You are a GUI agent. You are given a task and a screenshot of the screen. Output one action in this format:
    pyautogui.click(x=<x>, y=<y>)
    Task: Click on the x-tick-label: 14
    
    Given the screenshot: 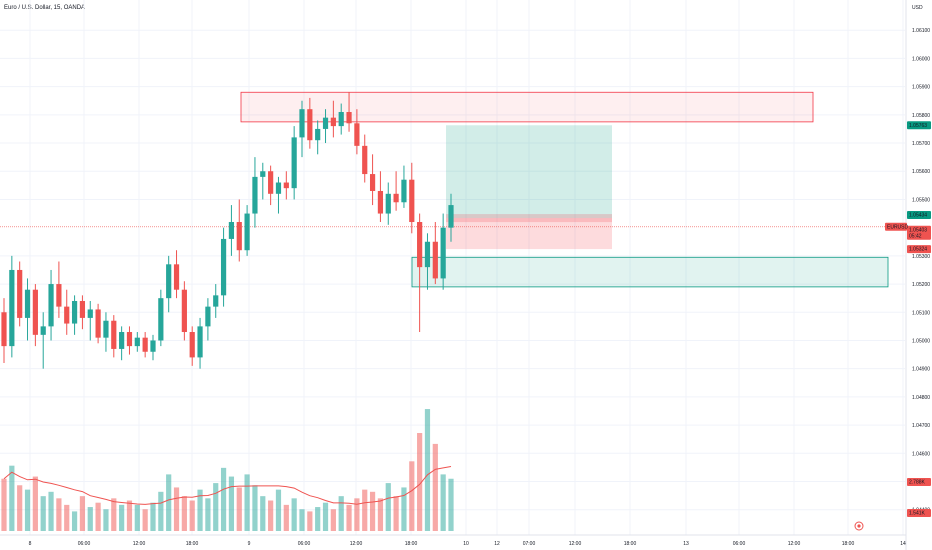 What is the action you would take?
    pyautogui.click(x=903, y=544)
    